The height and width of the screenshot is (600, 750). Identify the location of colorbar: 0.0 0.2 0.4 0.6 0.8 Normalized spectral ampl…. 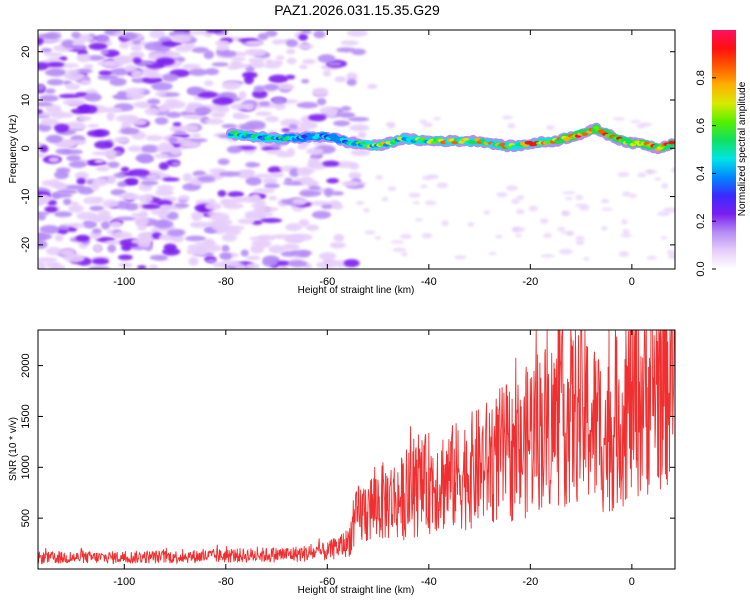
(721, 153).